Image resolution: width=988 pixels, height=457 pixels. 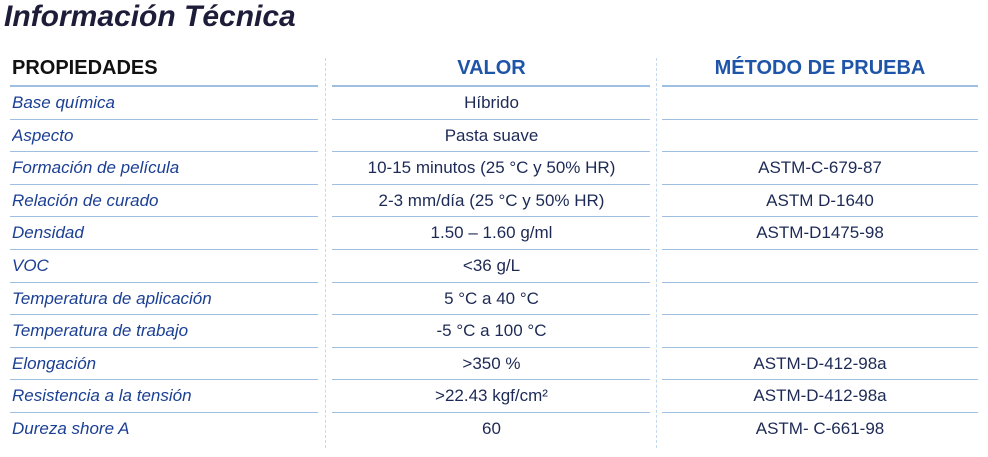 What do you see at coordinates (820, 200) in the screenshot?
I see `table-cell: ASTM D-1640` at bounding box center [820, 200].